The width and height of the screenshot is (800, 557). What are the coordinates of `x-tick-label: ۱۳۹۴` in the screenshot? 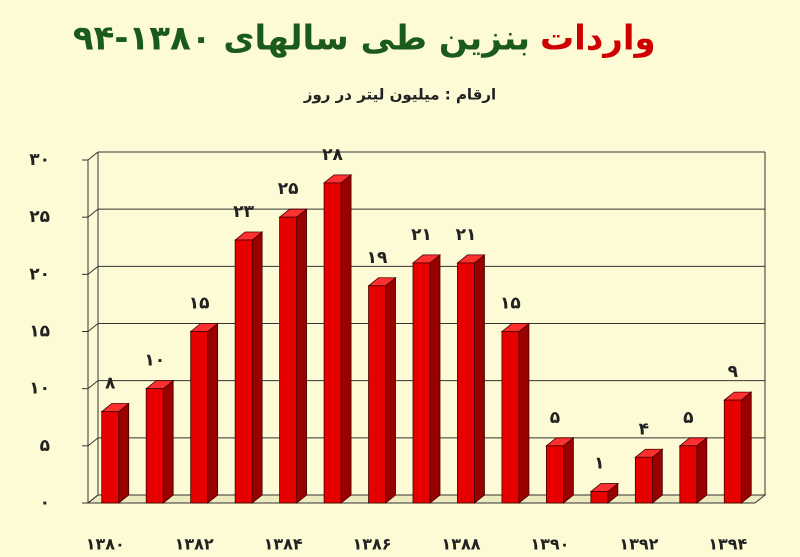 It's located at (727, 544).